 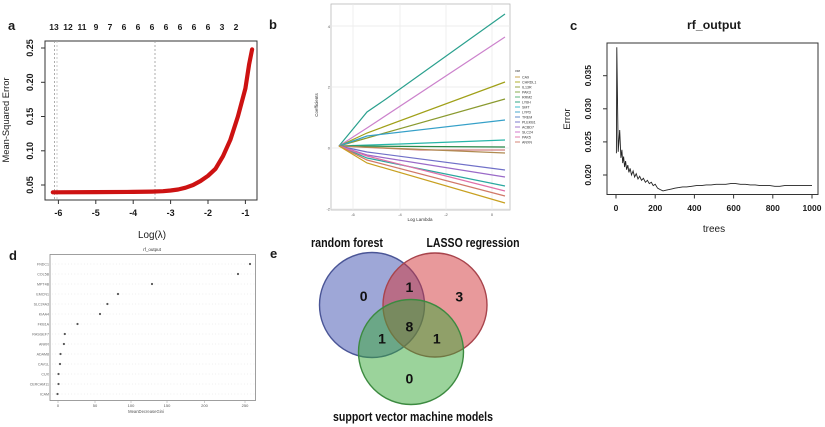 I want to click on svg-text: 0.20, so click(x=30, y=83).